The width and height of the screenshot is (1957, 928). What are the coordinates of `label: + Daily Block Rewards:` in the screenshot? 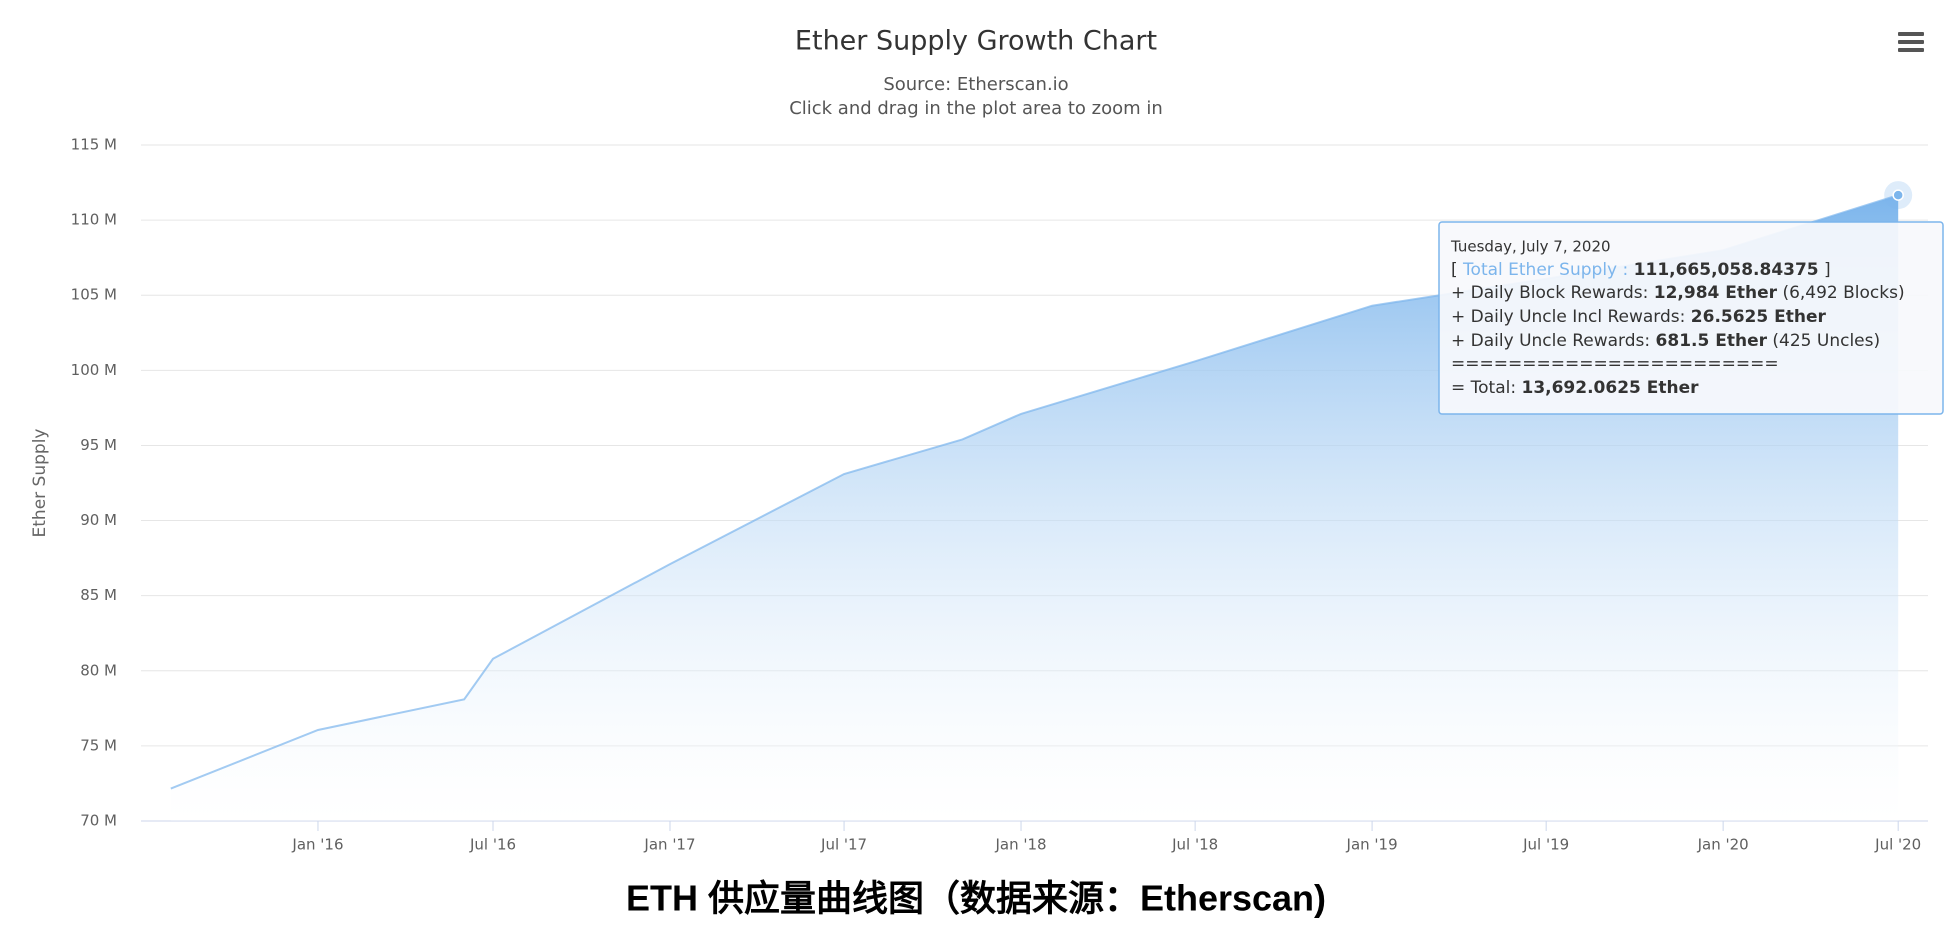 It's located at (1549, 293).